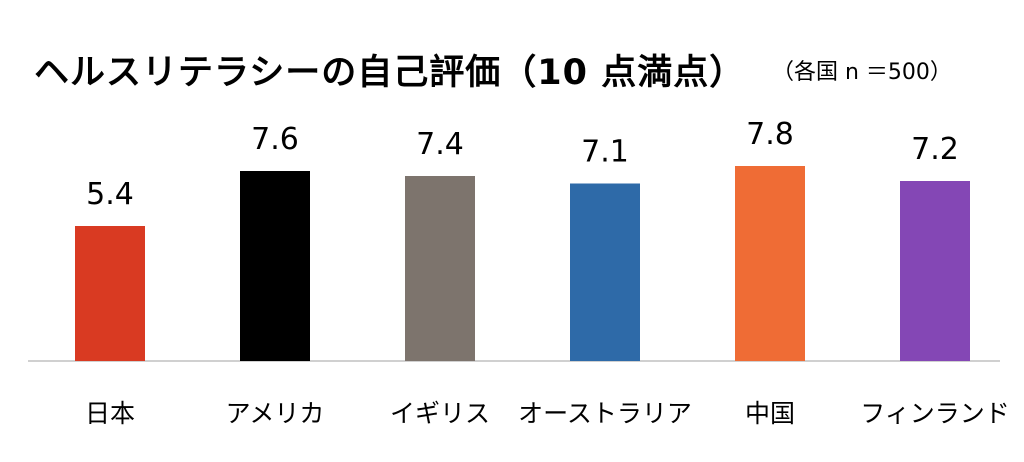 The image size is (1024, 462). Describe the element at coordinates (110, 194) in the screenshot. I see `value-label-0: 5.4` at that location.